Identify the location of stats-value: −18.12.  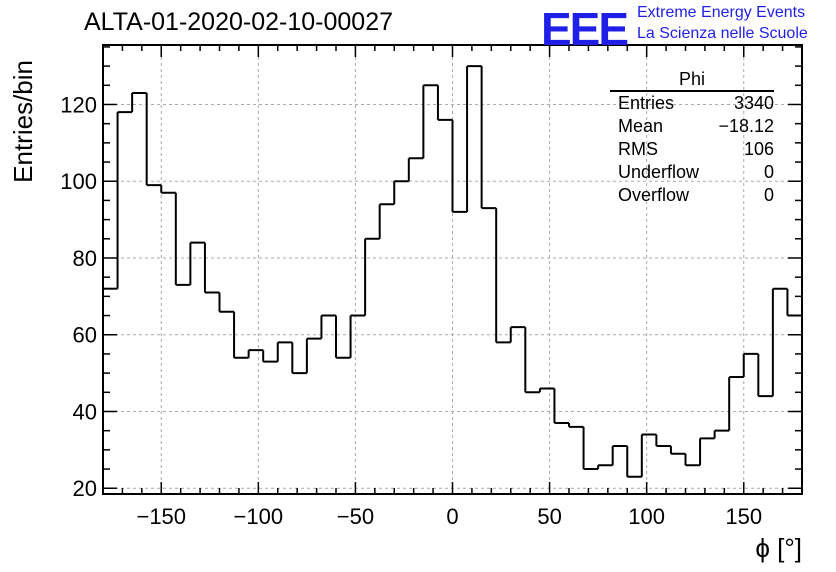
(746, 126).